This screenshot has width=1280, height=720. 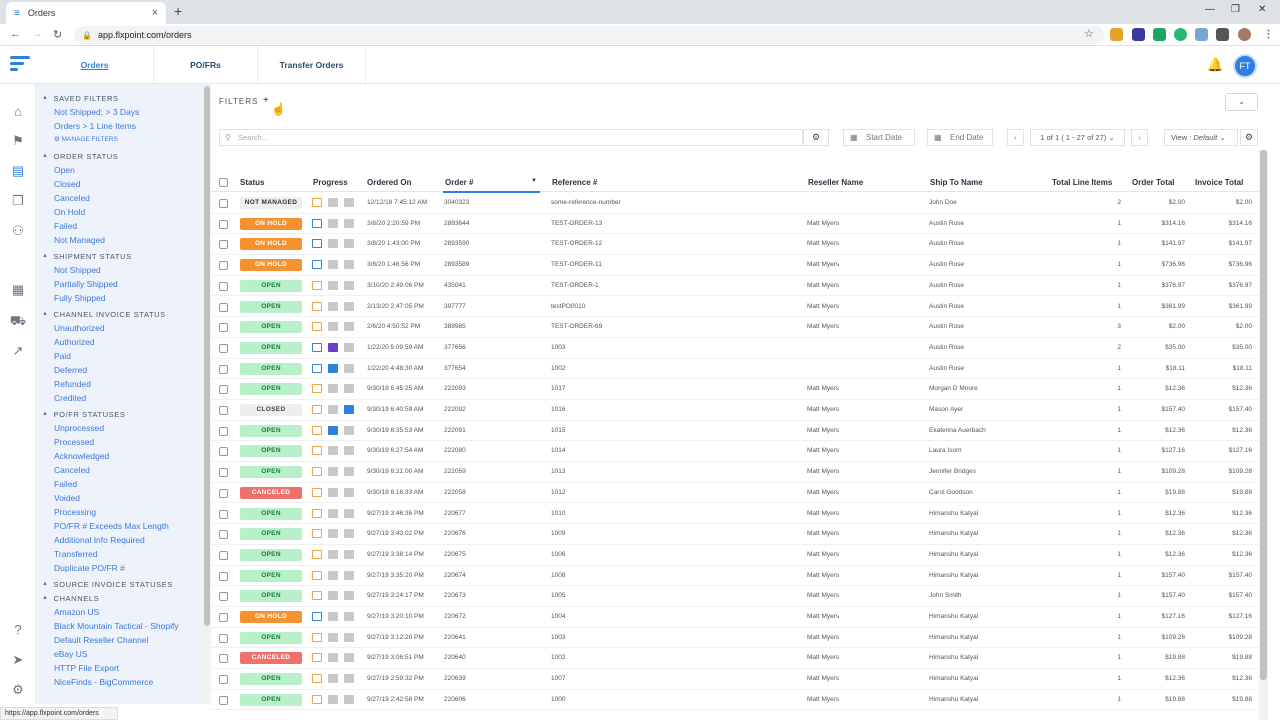 What do you see at coordinates (178, 11) in the screenshot?
I see `new-tab-button: +` at bounding box center [178, 11].